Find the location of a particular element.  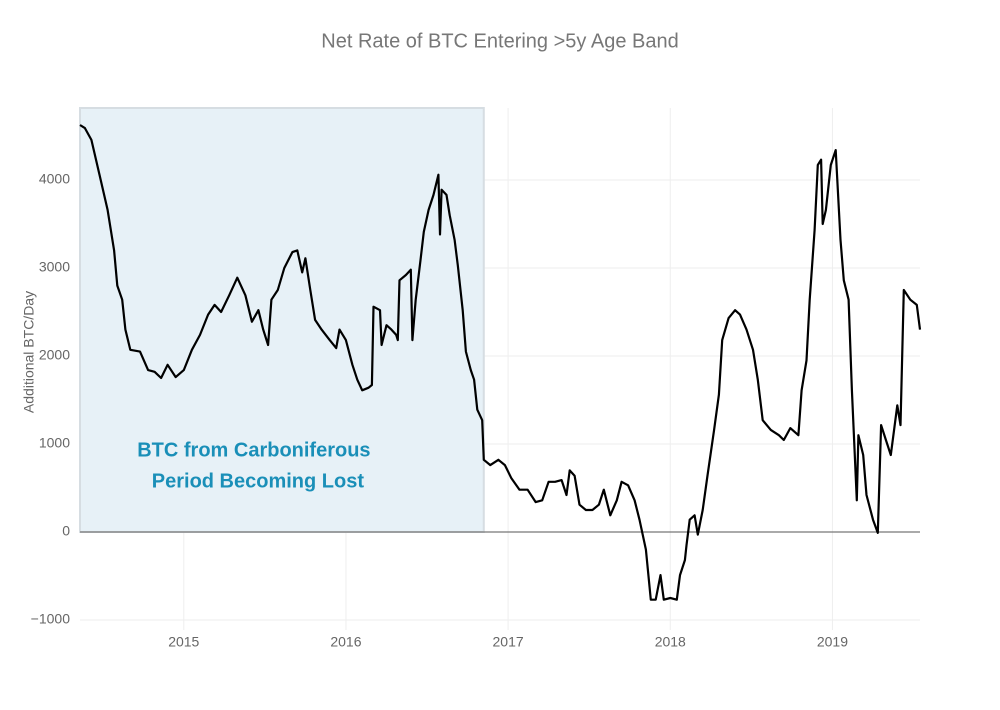

x-tick-label: 2017 is located at coordinates (508, 642).